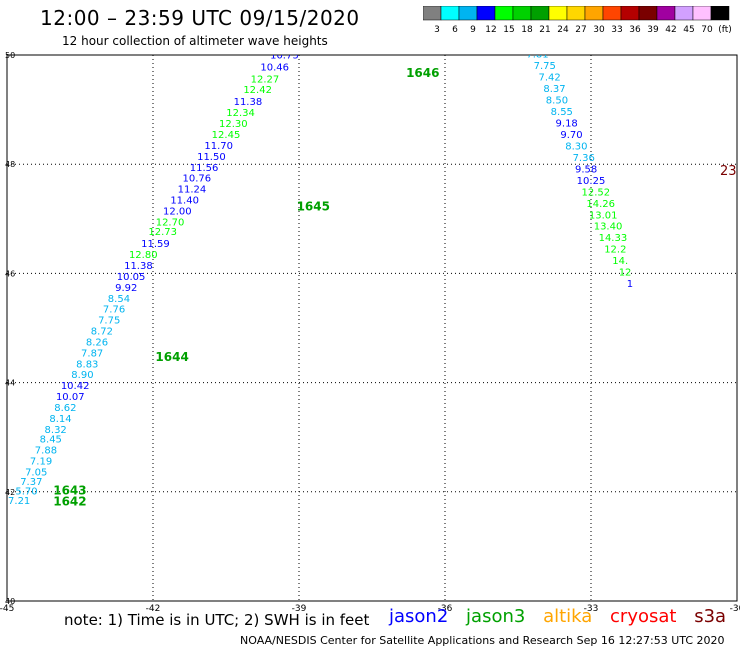 This screenshot has width=740, height=650. Describe the element at coordinates (508, 30) in the screenshot. I see `colorbar-tick: 15` at that location.